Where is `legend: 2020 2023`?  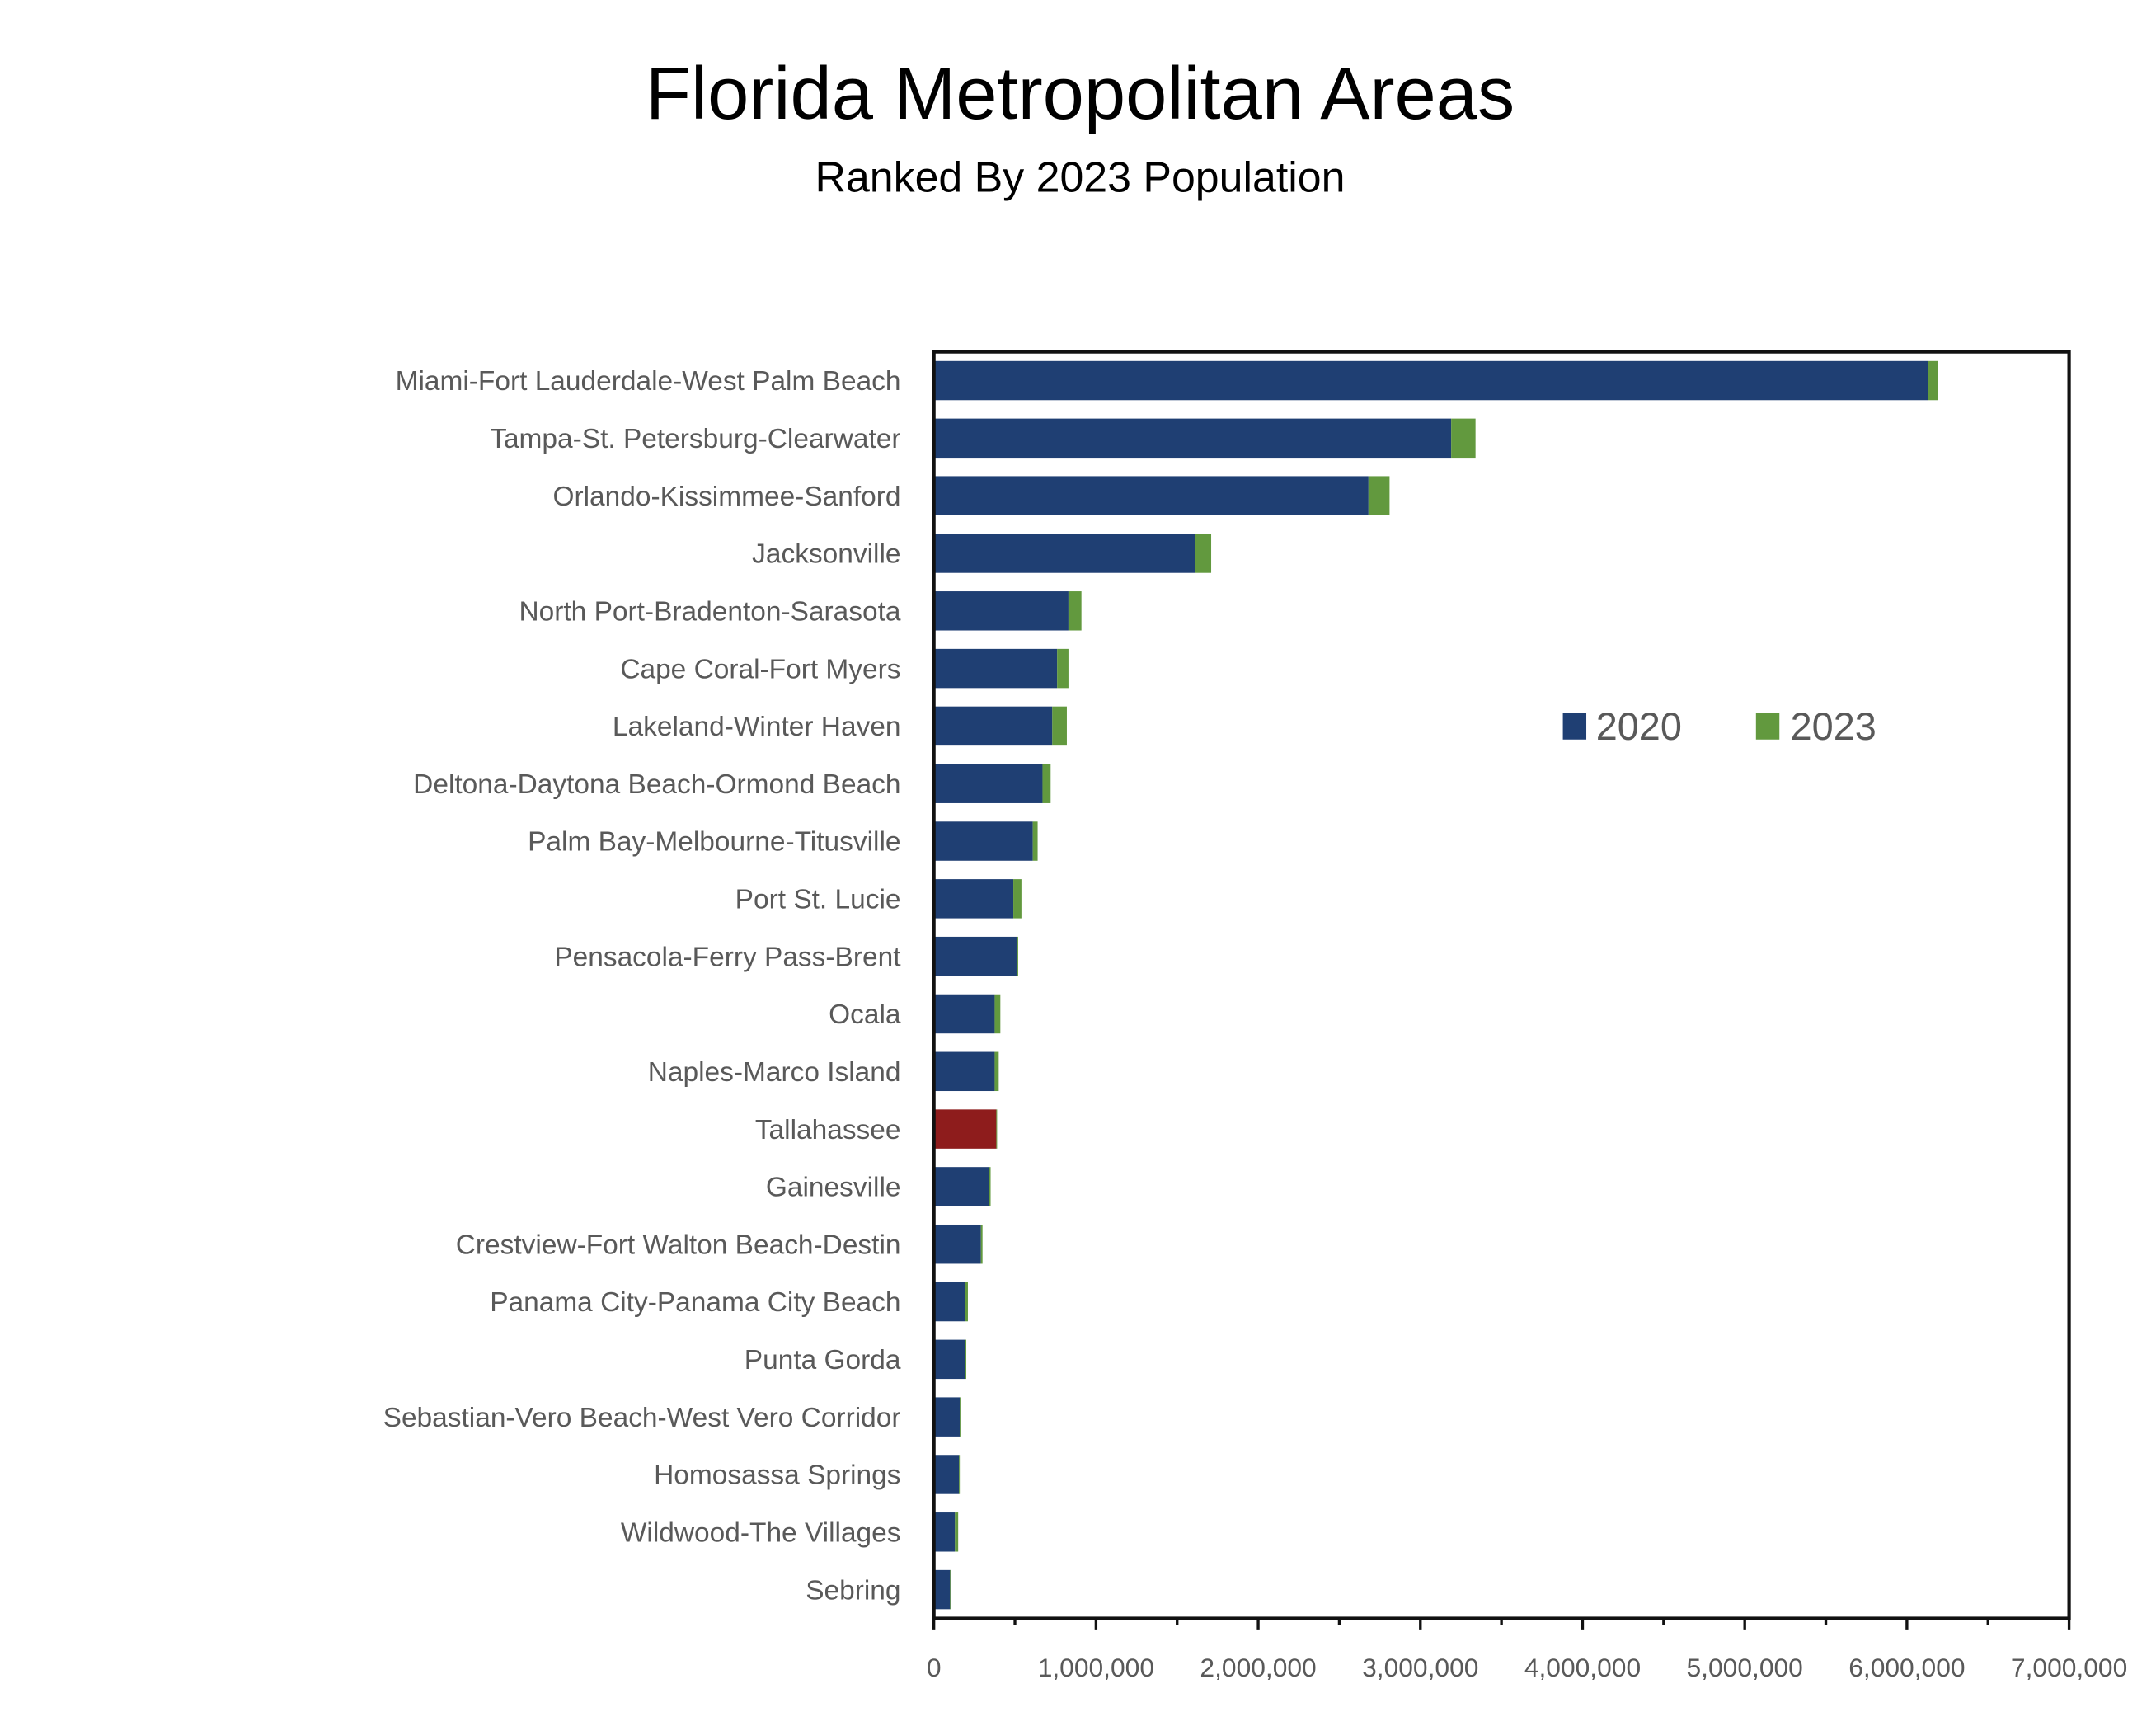 legend: 2020 2023 is located at coordinates (1719, 727).